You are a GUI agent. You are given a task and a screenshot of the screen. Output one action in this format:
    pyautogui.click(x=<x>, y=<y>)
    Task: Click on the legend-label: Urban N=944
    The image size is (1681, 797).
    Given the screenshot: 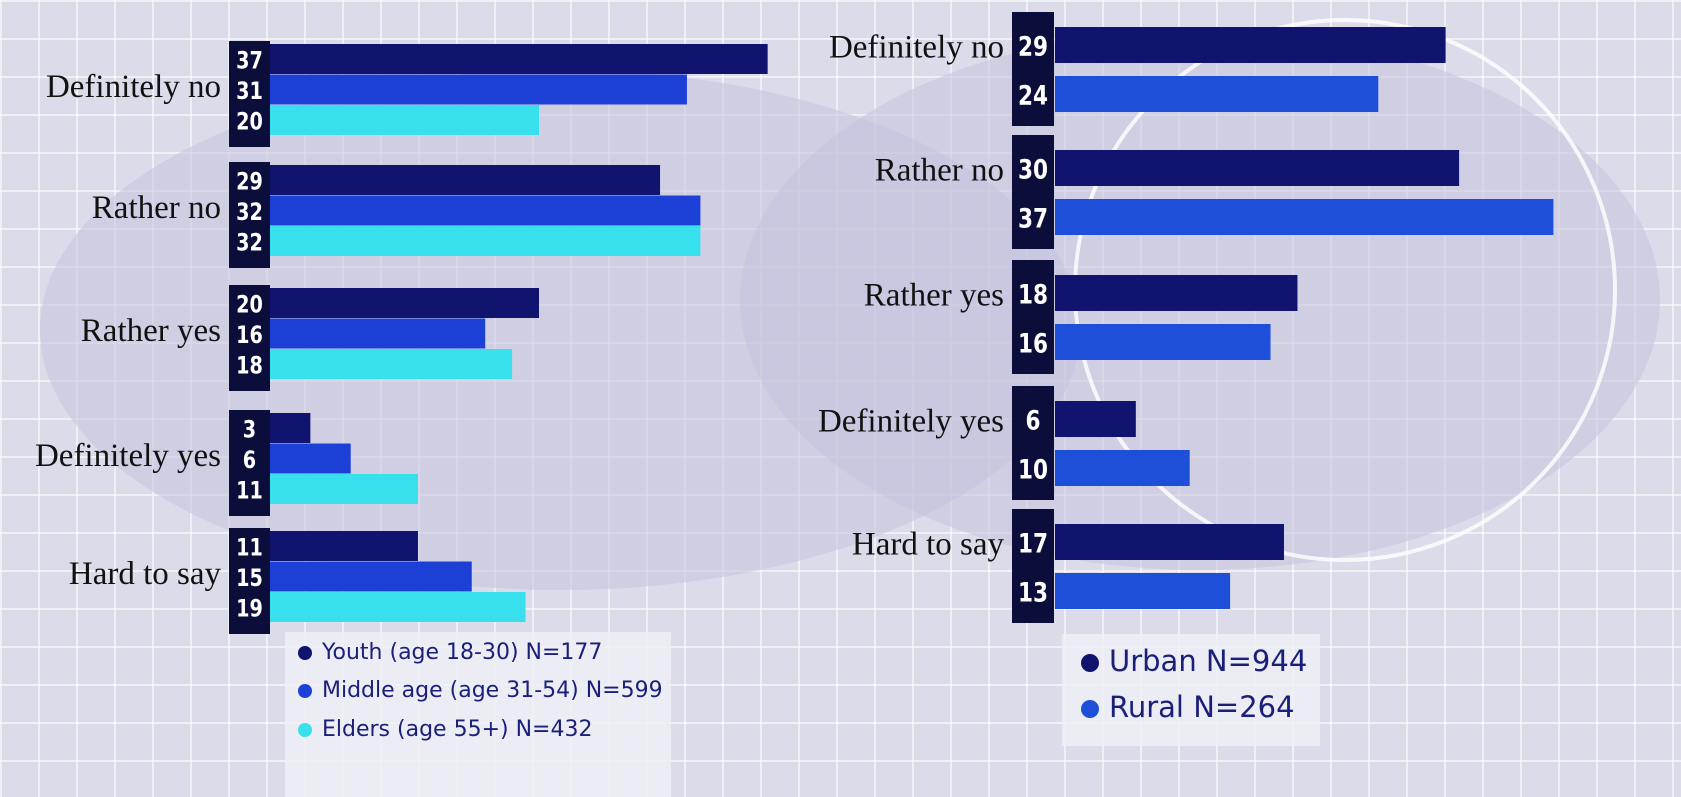 What is the action you would take?
    pyautogui.click(x=1208, y=661)
    